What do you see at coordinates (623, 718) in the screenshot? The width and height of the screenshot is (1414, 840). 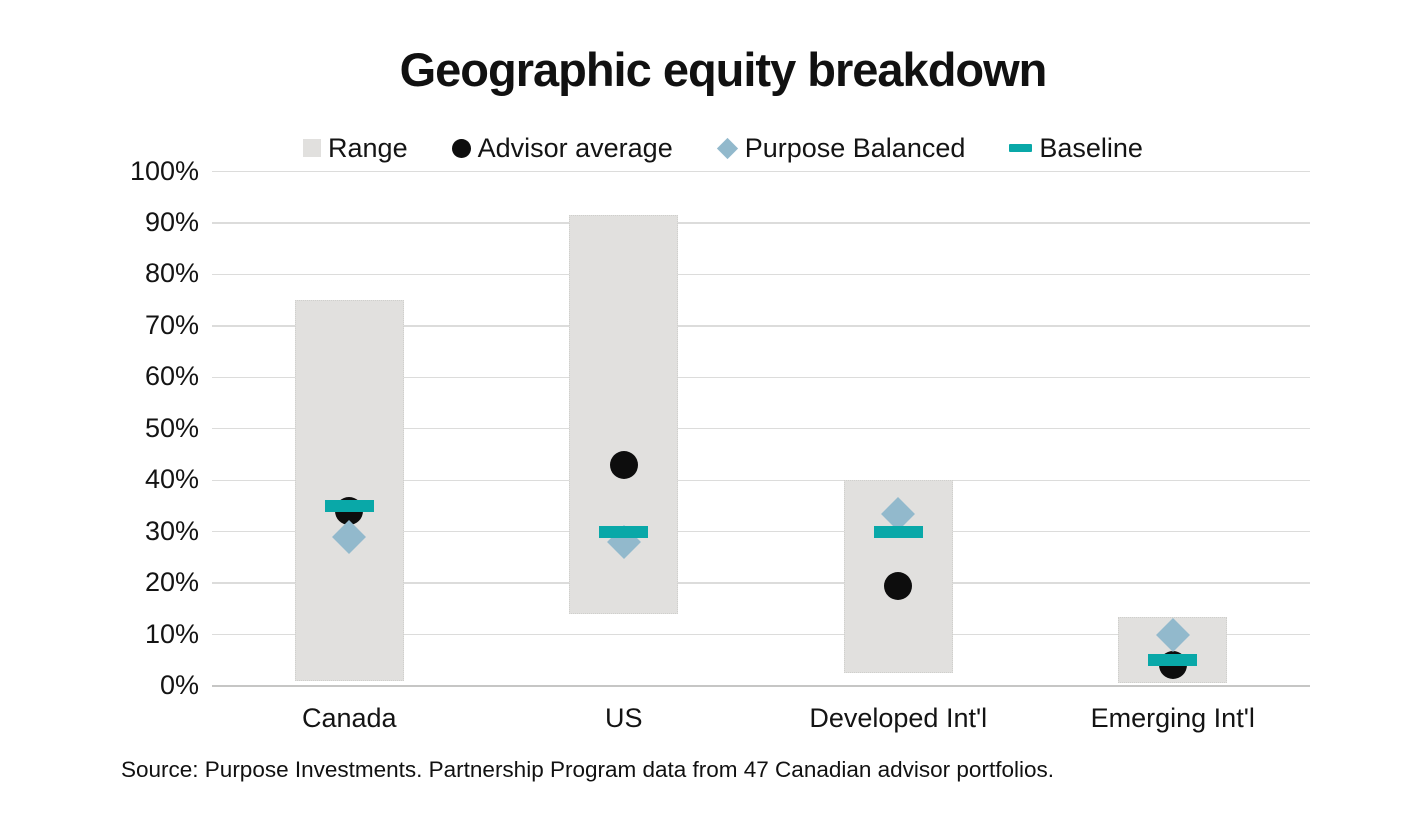 I see `x-axis-label: US` at bounding box center [623, 718].